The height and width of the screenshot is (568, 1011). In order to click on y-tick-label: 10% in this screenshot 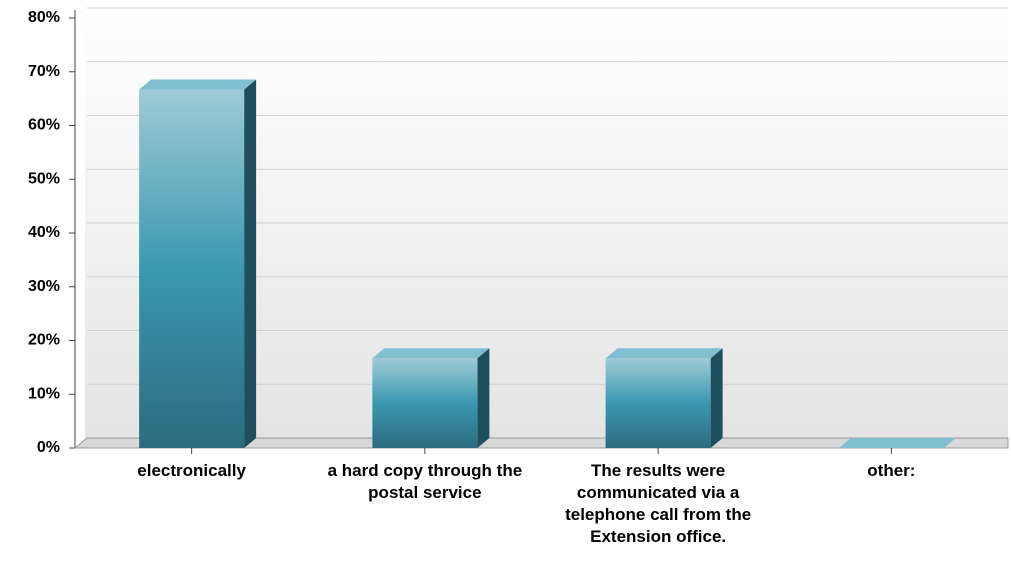, I will do `click(44, 393)`.